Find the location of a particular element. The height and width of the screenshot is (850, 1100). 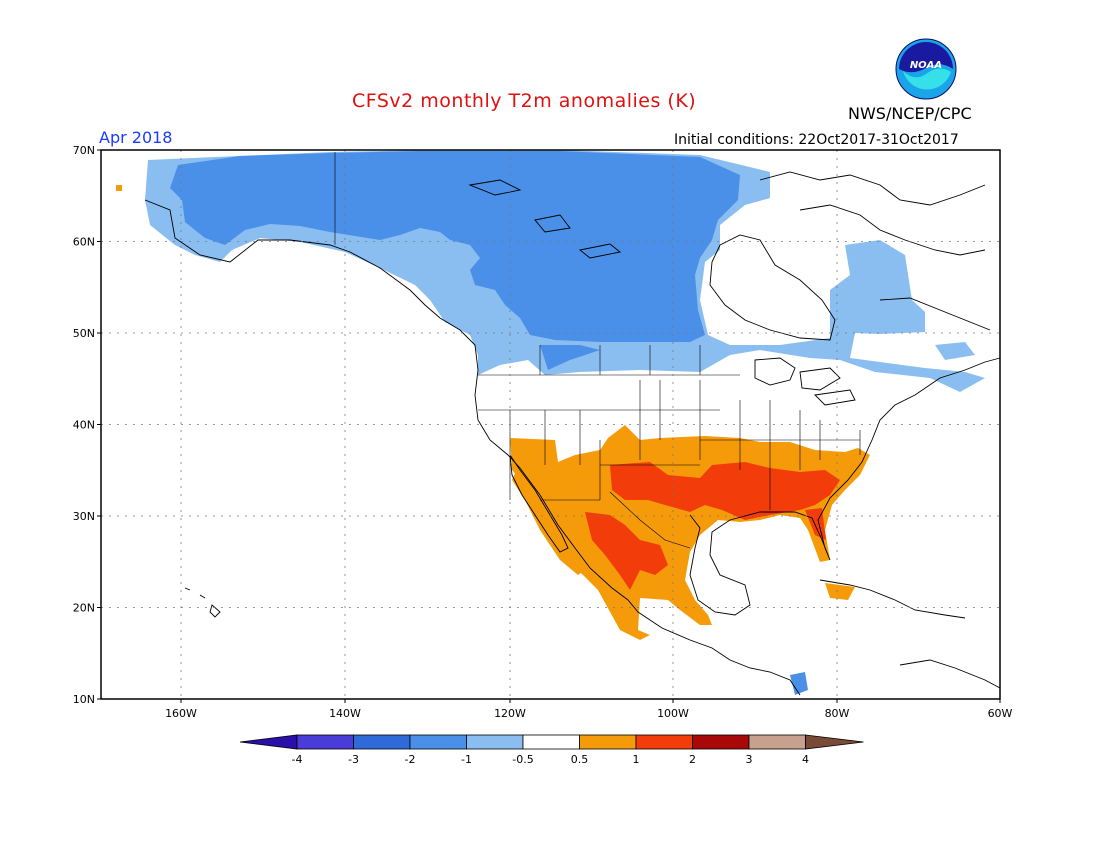

legend-tick-label: -1 is located at coordinates (466, 759).